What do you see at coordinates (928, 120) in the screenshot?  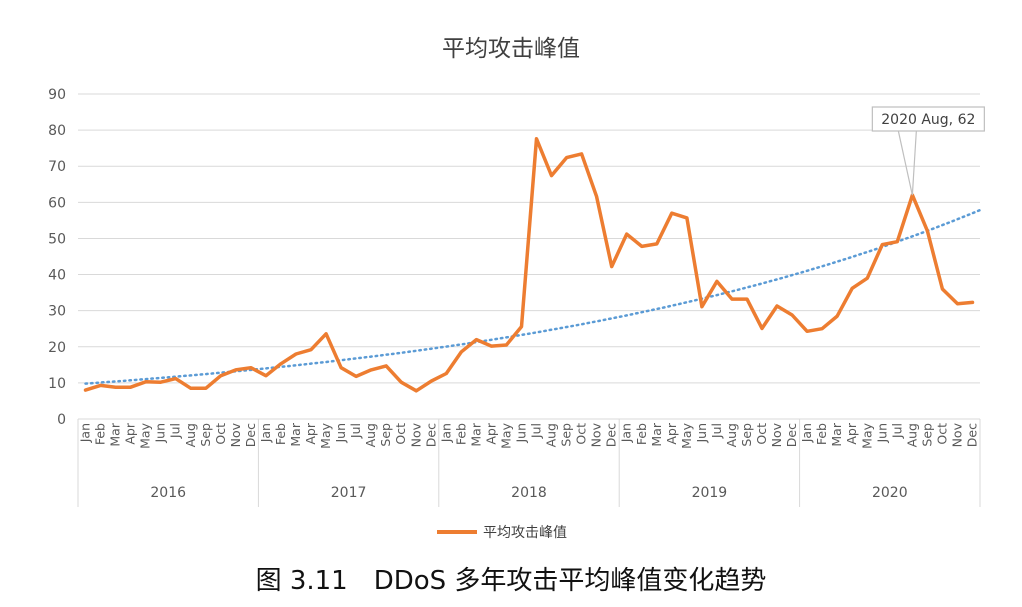 I see `callout-label: 2020 Aug, 62` at bounding box center [928, 120].